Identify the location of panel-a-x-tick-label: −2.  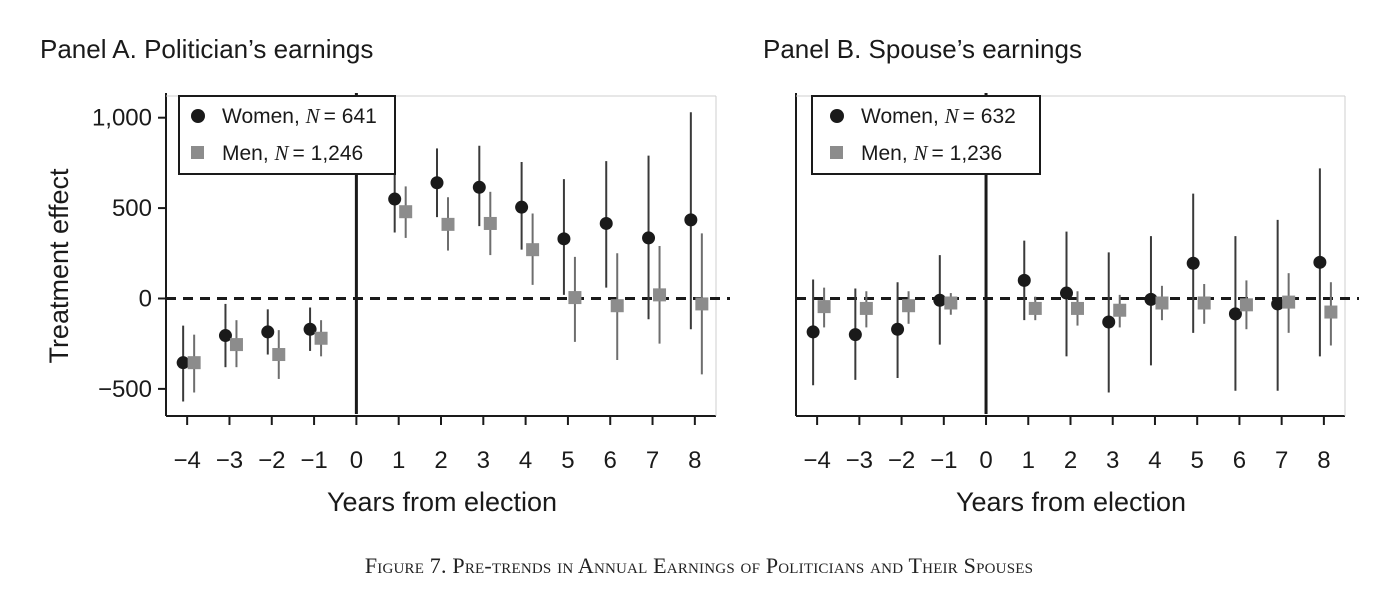
(271, 460).